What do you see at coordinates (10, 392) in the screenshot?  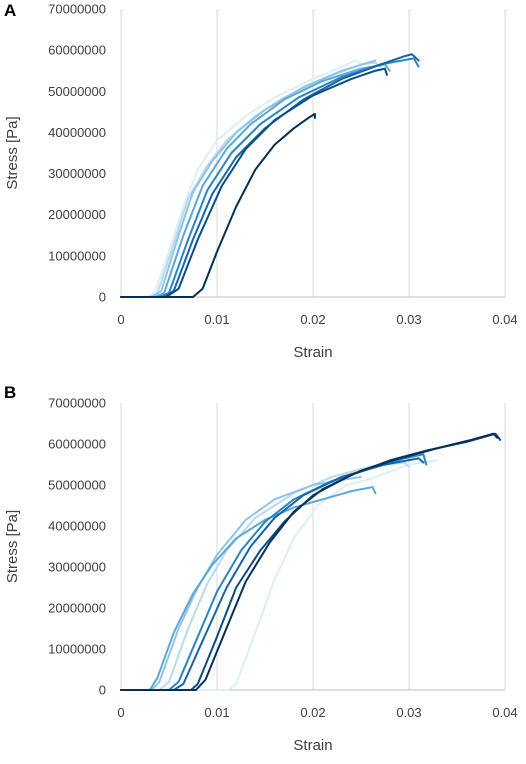 I see `panel-label: B` at bounding box center [10, 392].